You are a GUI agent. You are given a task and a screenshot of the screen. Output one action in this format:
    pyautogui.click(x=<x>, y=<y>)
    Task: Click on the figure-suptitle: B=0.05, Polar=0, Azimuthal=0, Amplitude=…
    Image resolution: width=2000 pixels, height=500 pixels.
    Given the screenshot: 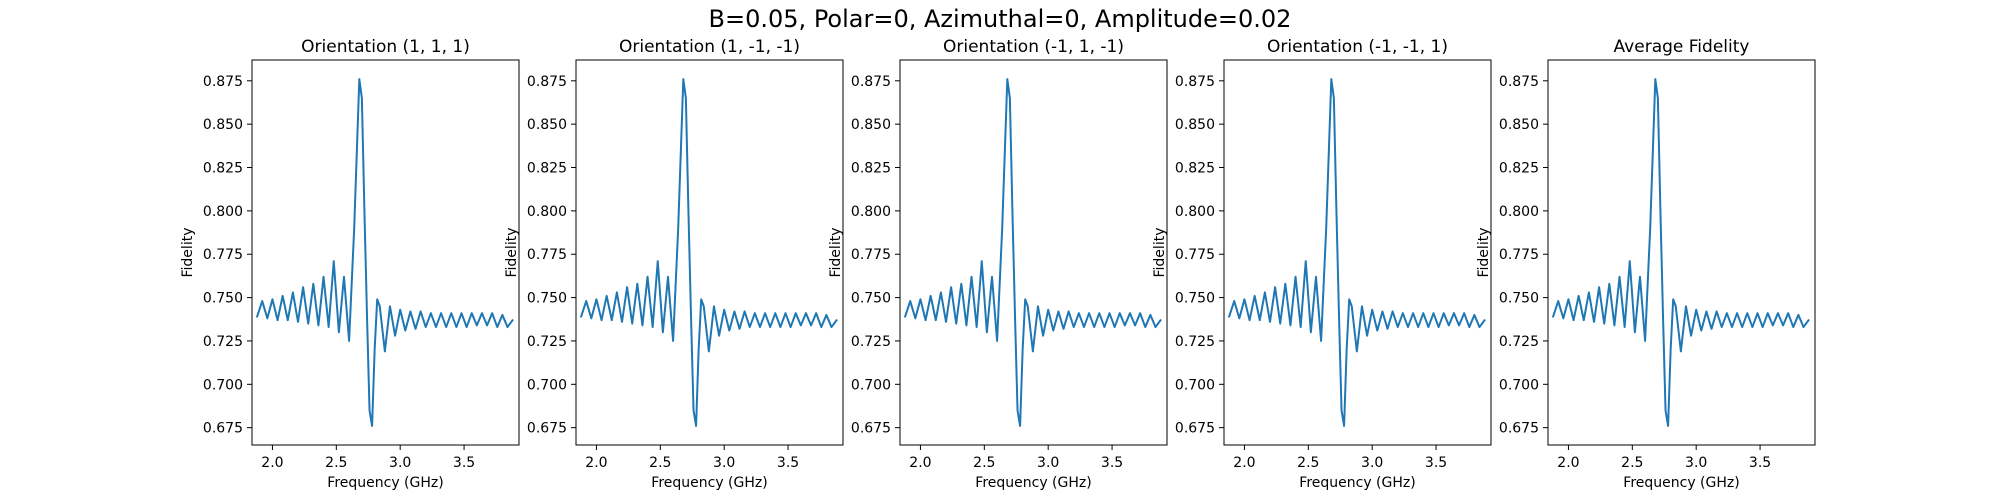 What is the action you would take?
    pyautogui.click(x=1000, y=19)
    